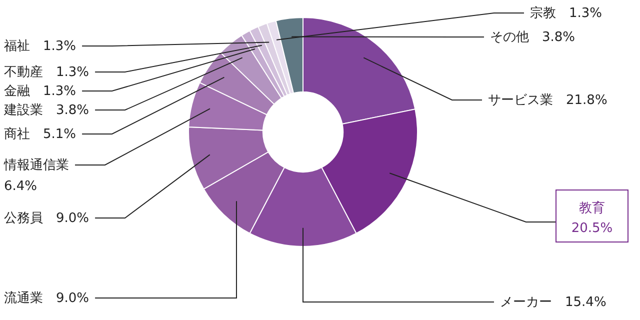 Image resolution: width=640 pixels, height=320 pixels. Describe the element at coordinates (553, 302) in the screenshot. I see `slice-label: メーカー 15.4%` at that location.